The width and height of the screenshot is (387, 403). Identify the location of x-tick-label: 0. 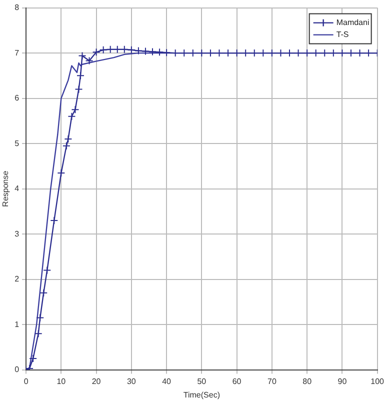
(26, 381).